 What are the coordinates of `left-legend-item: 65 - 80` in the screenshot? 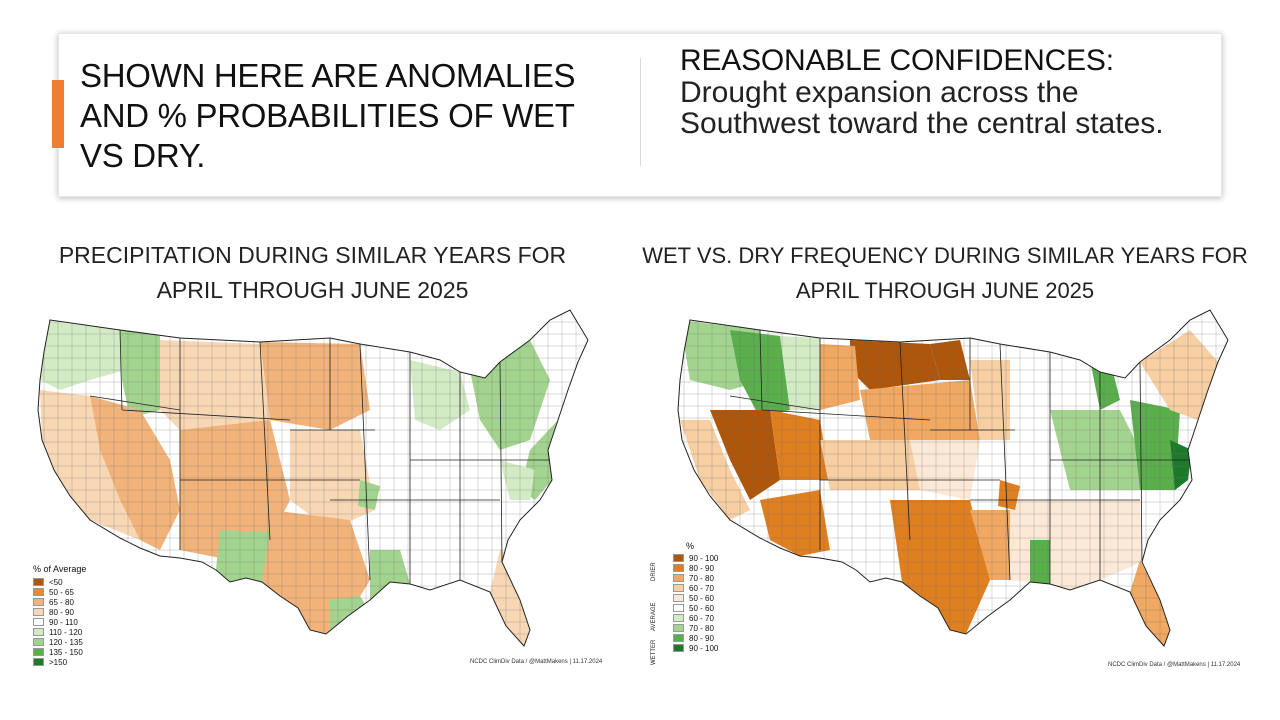 It's located at (59, 602).